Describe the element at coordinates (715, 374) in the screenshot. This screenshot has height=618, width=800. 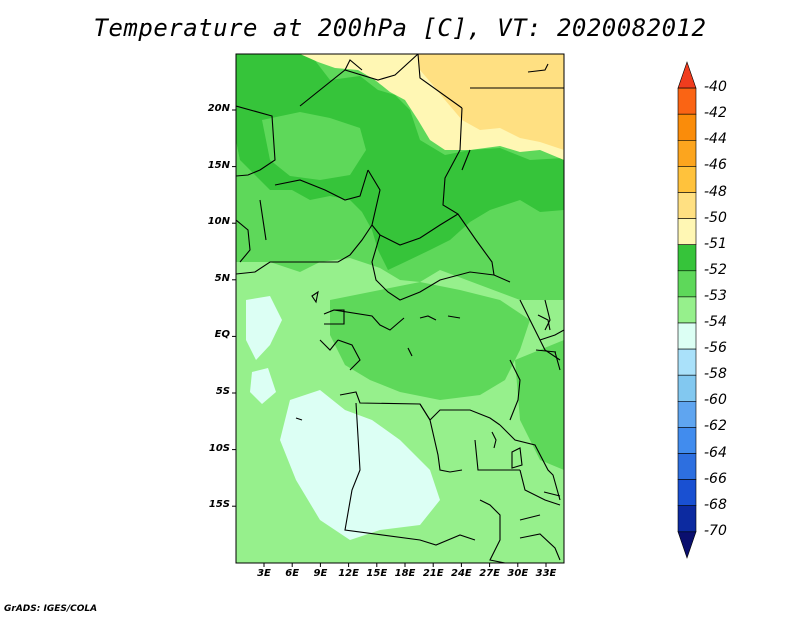
I see `legend-label: -58` at that location.